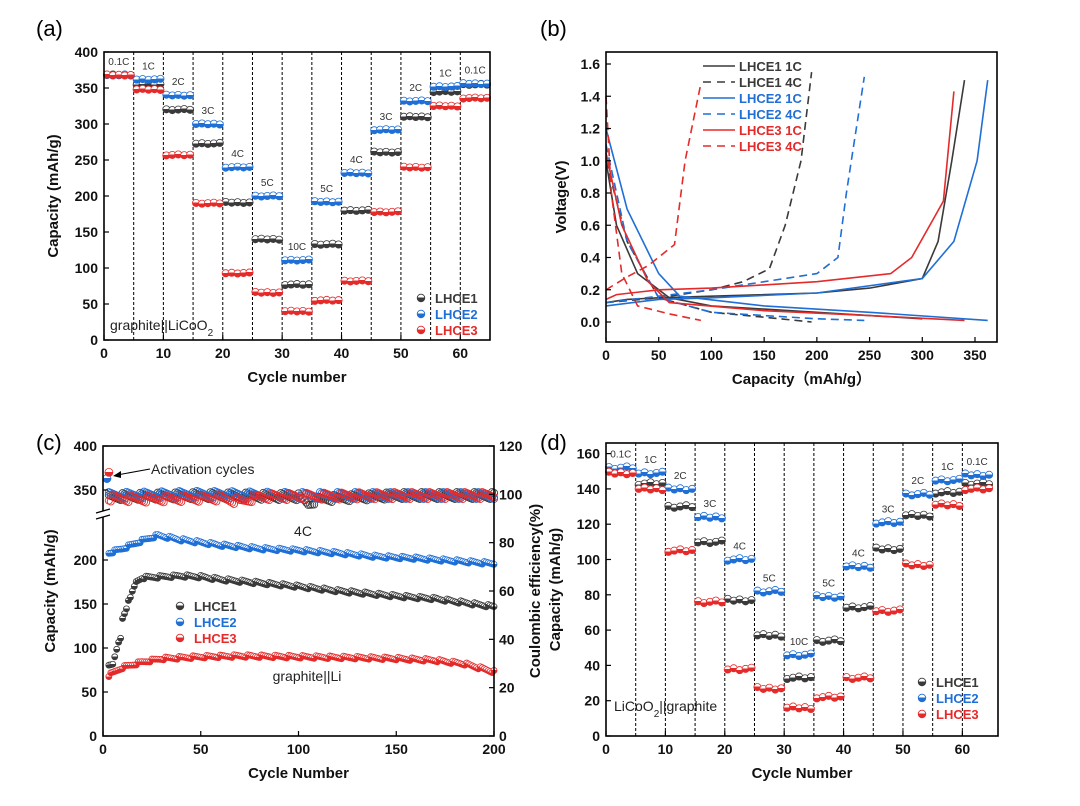 The width and height of the screenshot is (1080, 806). Describe the element at coordinates (957, 682) in the screenshot. I see `panel-d-legend-label: LHCE1` at that location.